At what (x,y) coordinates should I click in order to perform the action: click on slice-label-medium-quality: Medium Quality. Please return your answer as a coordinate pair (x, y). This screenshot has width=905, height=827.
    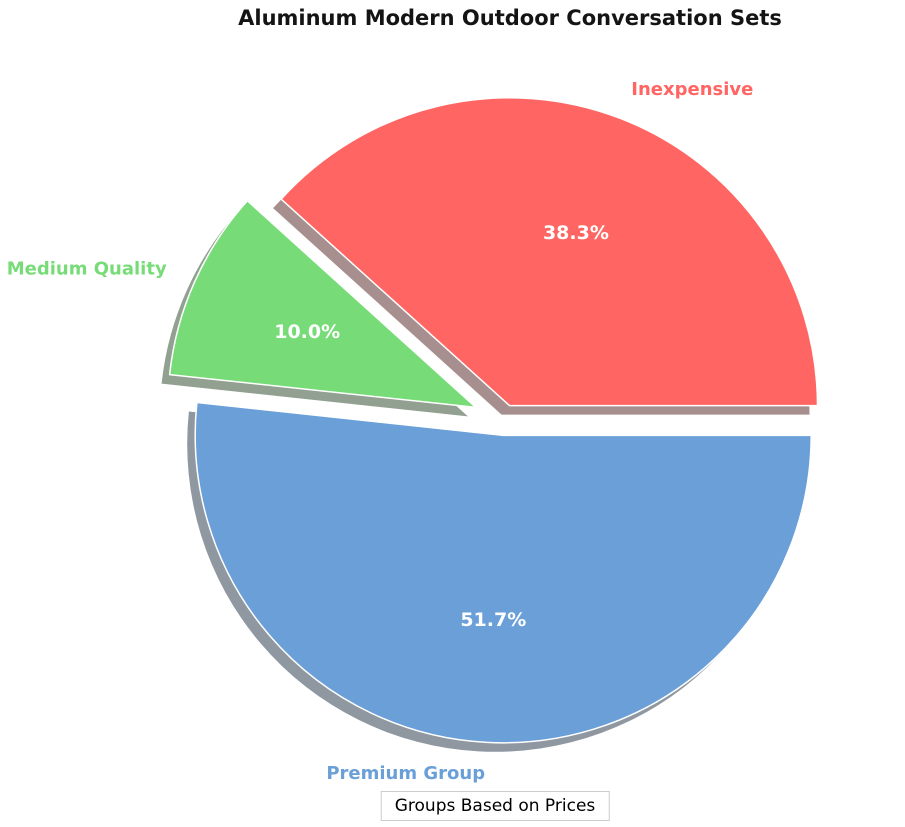
    Looking at the image, I should click on (87, 269).